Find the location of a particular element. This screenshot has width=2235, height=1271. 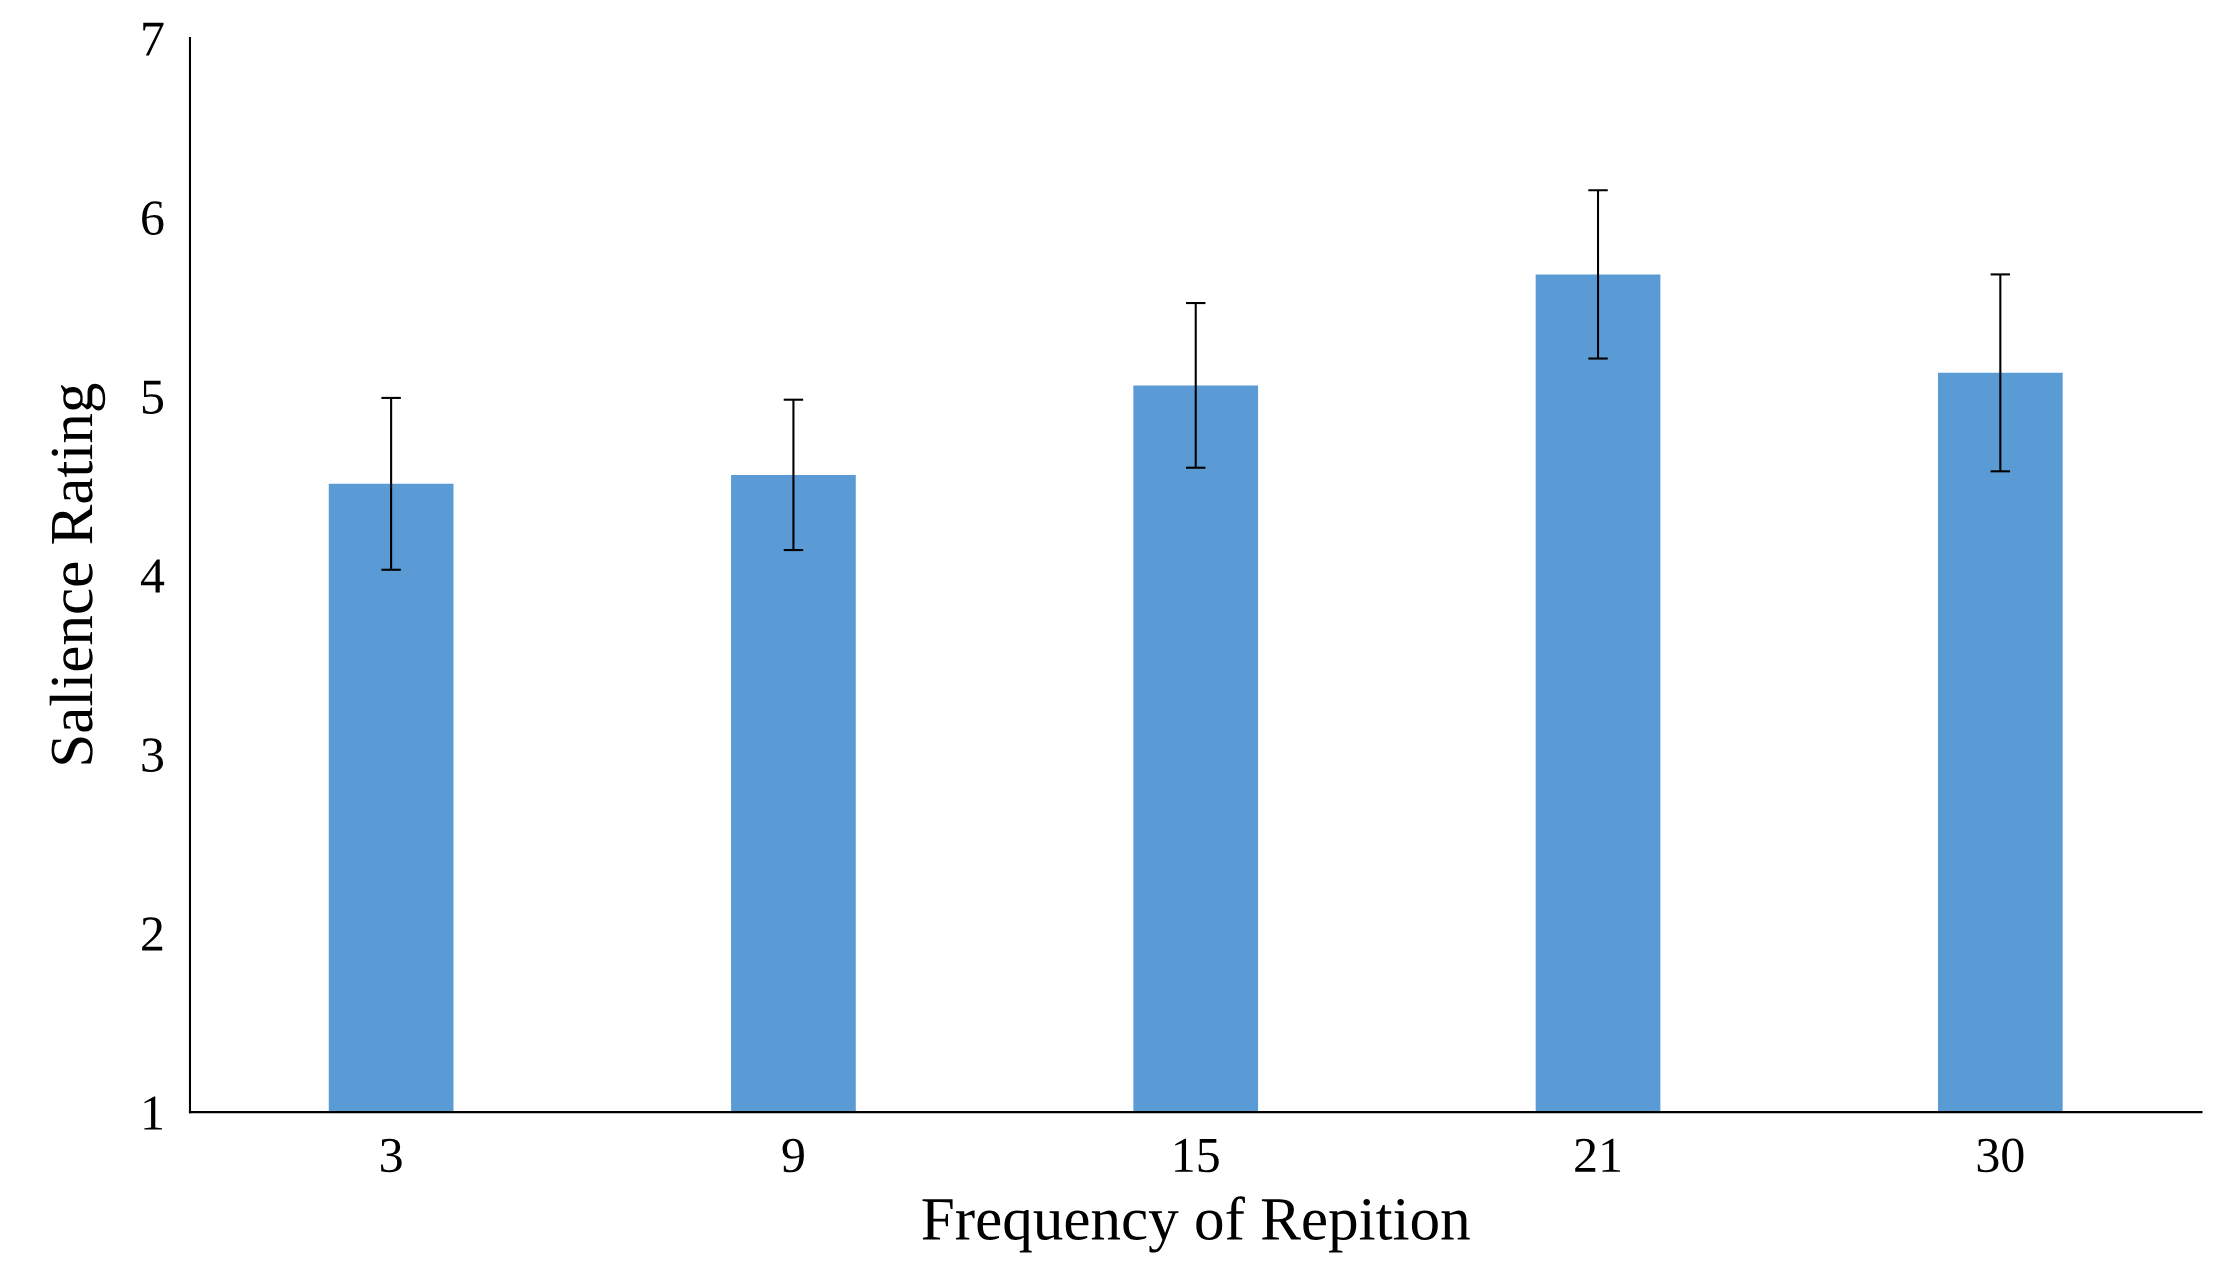

y-axis-title: Salience Rating is located at coordinates (77, 573).